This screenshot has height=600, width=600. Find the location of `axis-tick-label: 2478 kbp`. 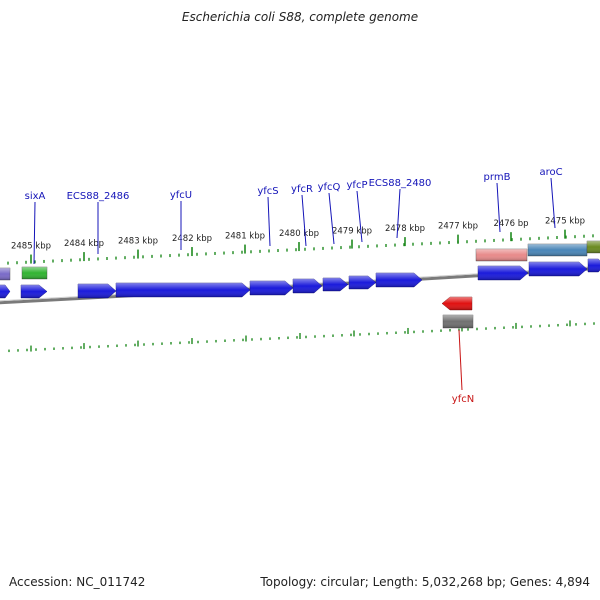

axis-tick-label: 2478 kbp is located at coordinates (405, 229).